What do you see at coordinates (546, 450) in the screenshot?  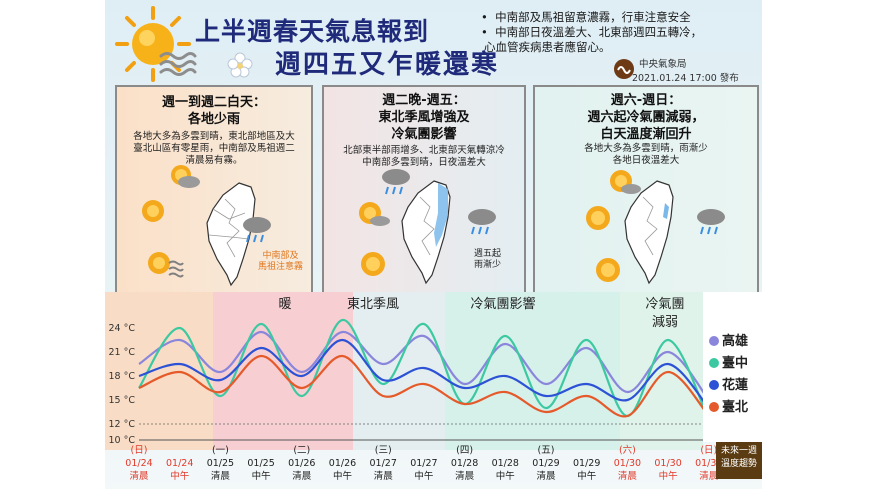 I see `x-tick-day: (五)` at bounding box center [546, 450].